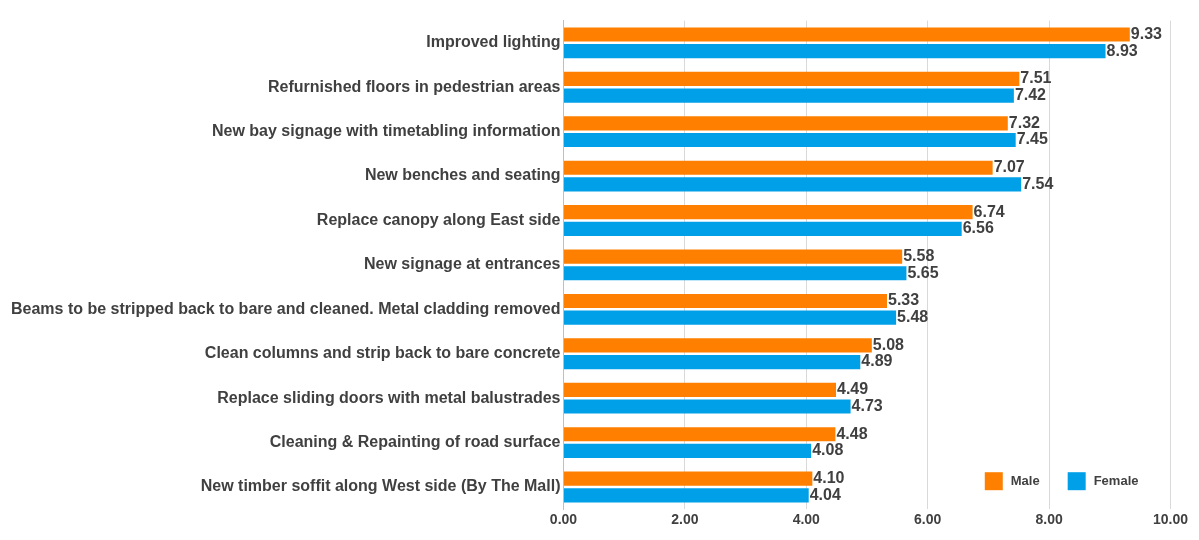 The height and width of the screenshot is (540, 1199). Describe the element at coordinates (685, 519) in the screenshot. I see `x-tick-label: 2.00` at that location.